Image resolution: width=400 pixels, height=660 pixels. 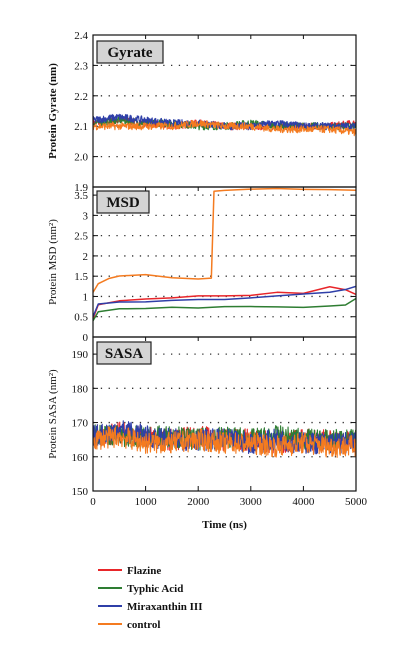 What do you see at coordinates (80, 389) in the screenshot?
I see `y-tick-label: 180` at bounding box center [80, 389].